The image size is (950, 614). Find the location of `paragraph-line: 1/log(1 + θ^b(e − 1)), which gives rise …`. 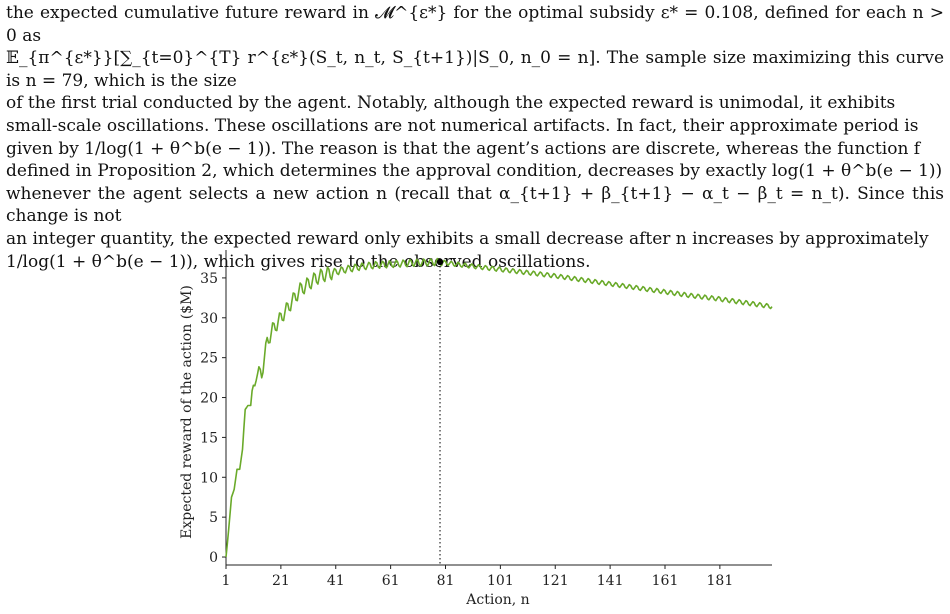

paragraph-line: 1/log(1 + θ^b(e − 1)), which gives rise … is located at coordinates (298, 261).